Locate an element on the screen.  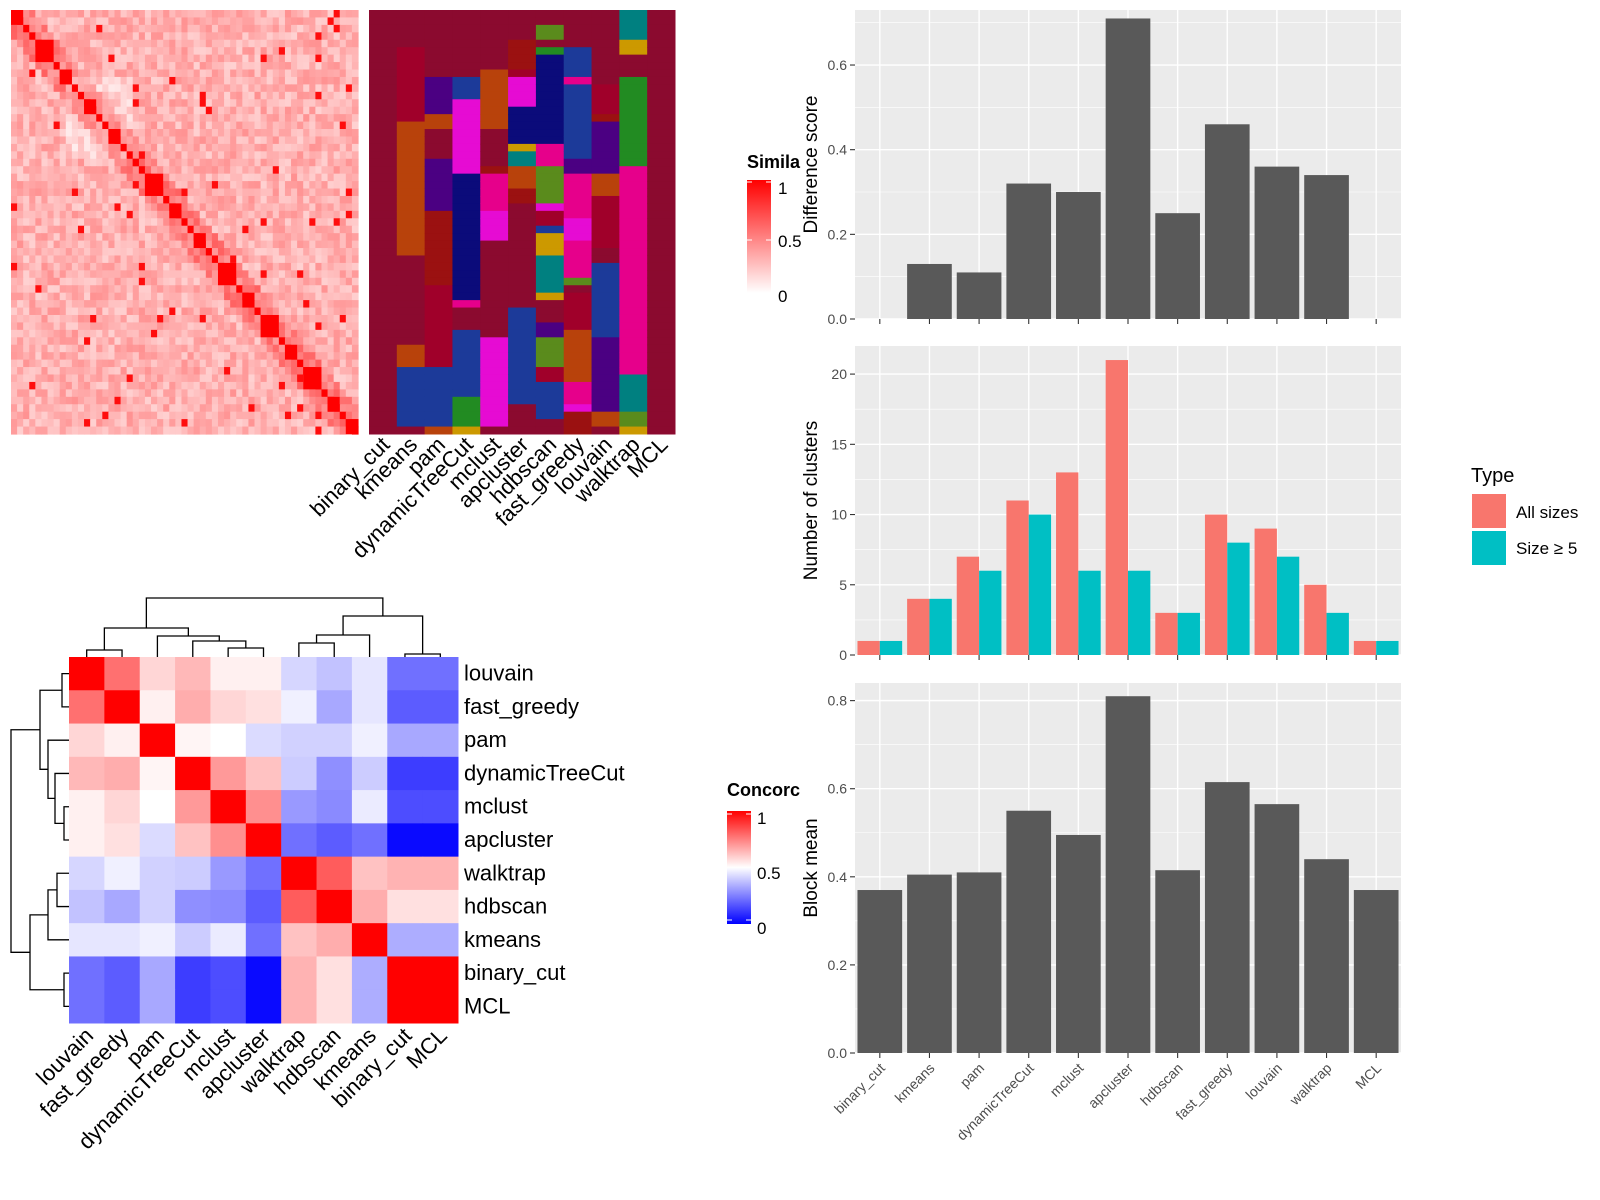
similarity-block is located at coordinates (351, 426).